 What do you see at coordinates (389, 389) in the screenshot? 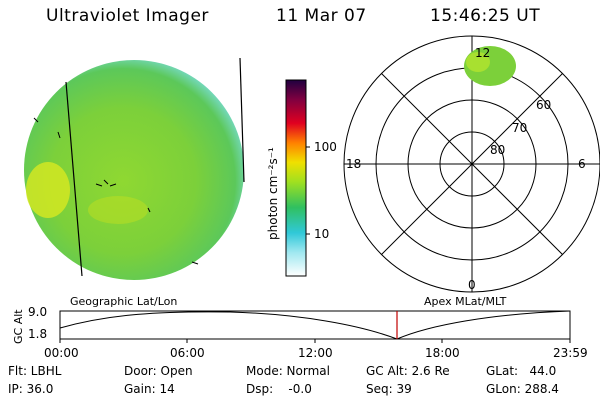
I see `status-seq: Seq: 39` at bounding box center [389, 389].